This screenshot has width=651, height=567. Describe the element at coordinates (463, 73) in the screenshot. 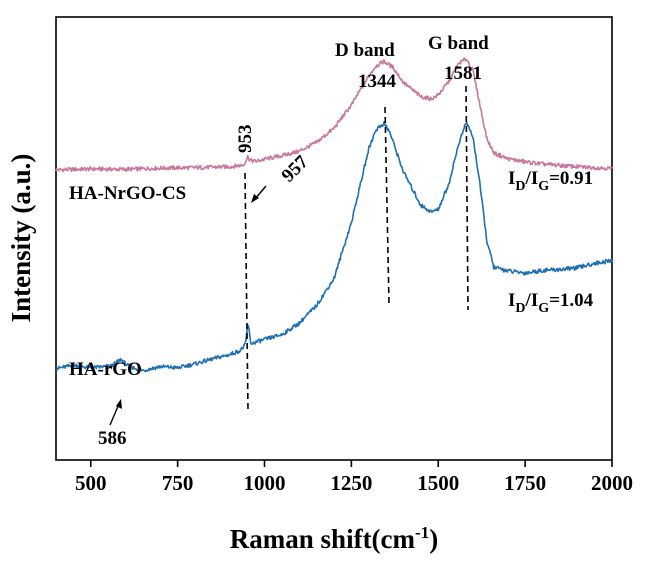

I see `g-band-position: 1581` at that location.